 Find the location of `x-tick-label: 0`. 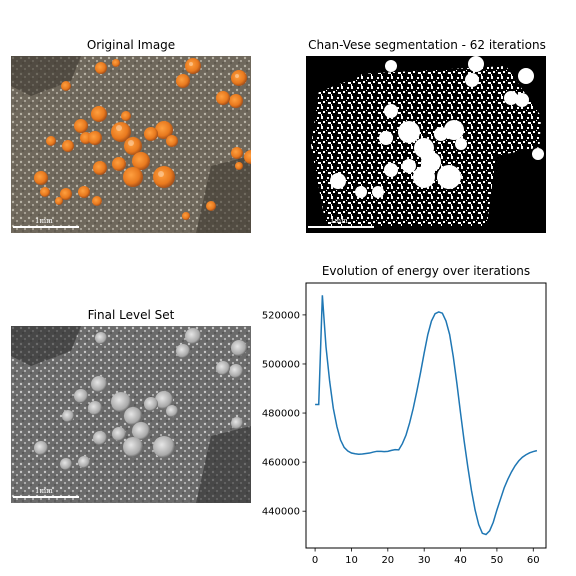

x-tick-label: 0 is located at coordinates (315, 560).